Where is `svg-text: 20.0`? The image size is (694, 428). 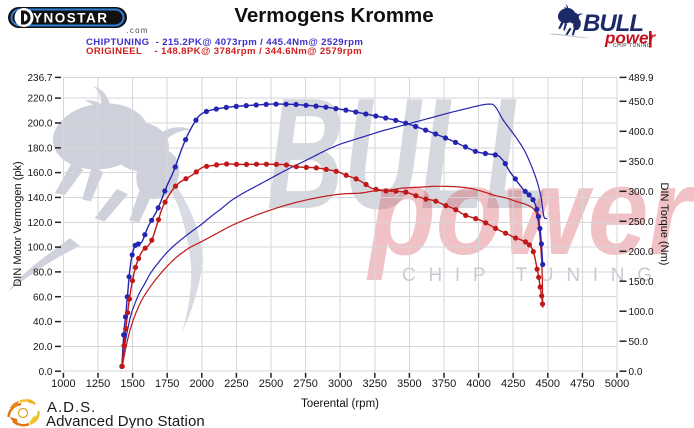 svg-text: 20.0 is located at coordinates (43, 347).